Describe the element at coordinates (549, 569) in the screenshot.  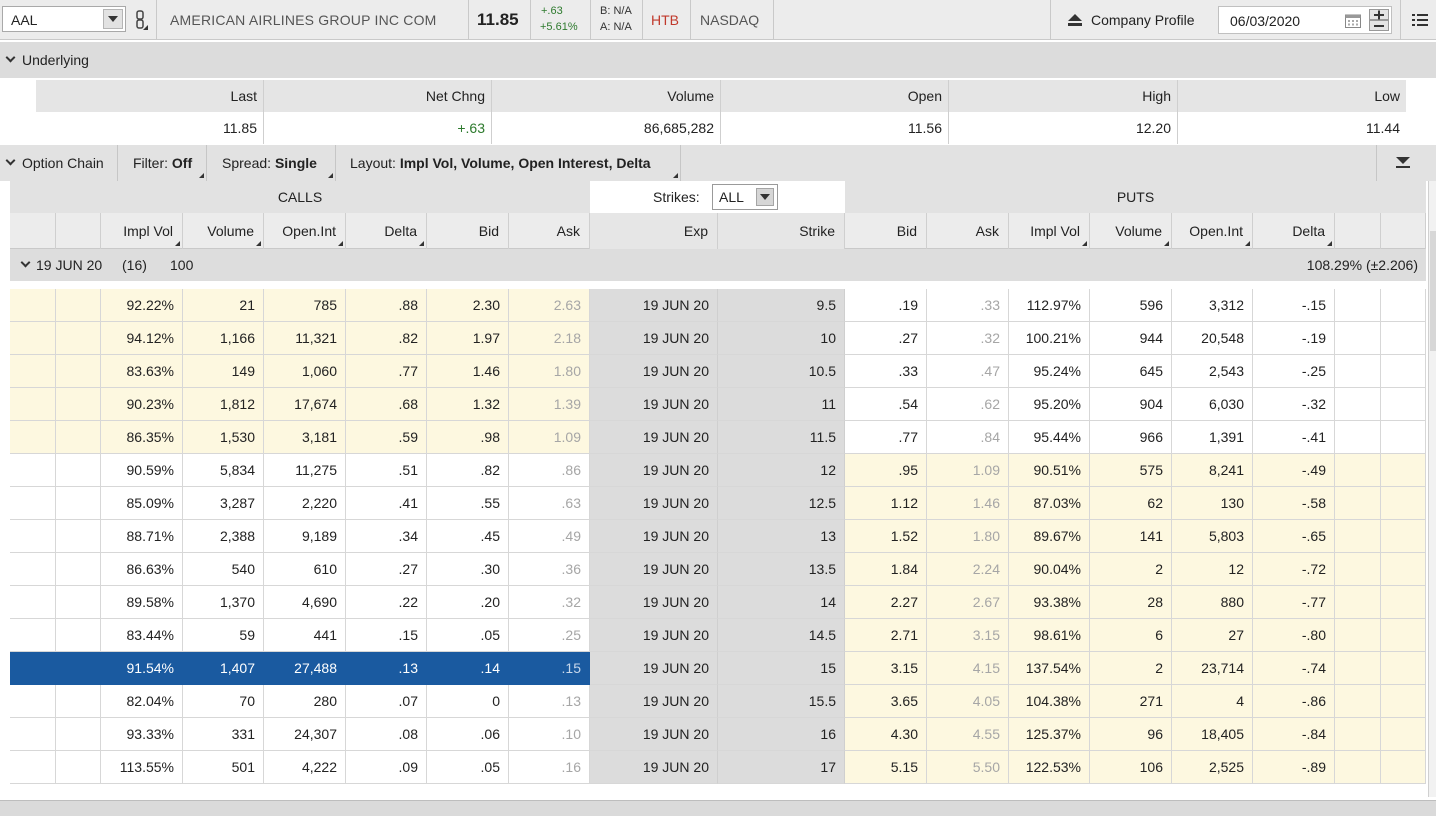
I see `cell-call-ask: .36` at that location.